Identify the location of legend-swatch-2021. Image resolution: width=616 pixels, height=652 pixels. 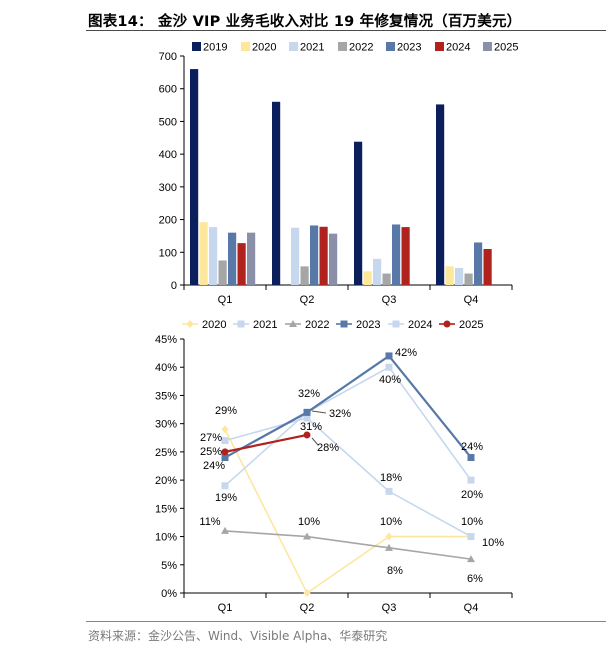
(293, 46).